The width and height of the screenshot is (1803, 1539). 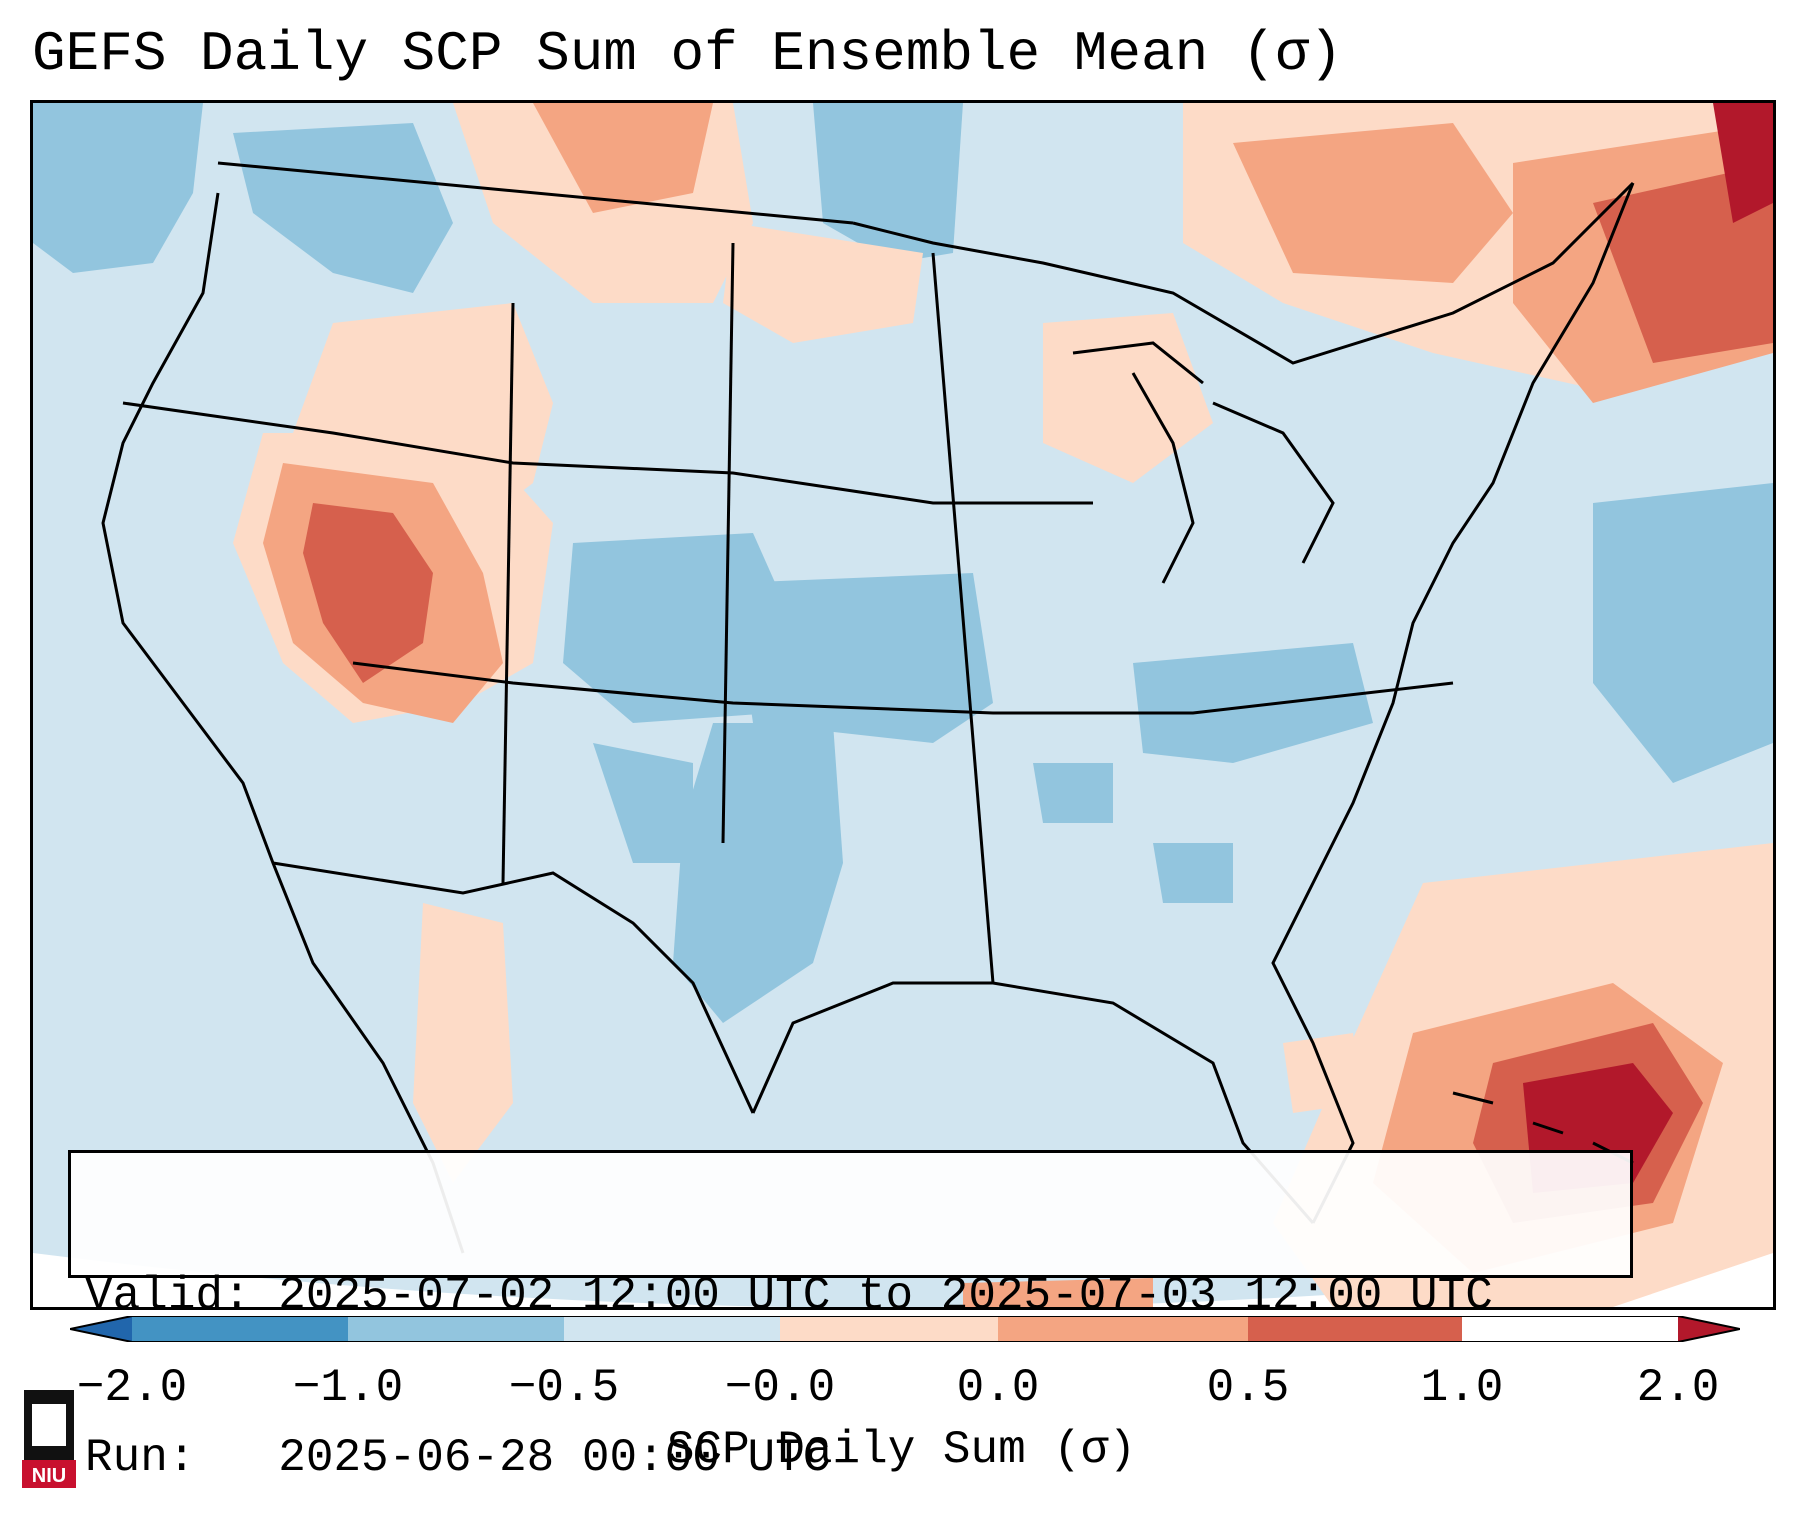 What do you see at coordinates (1138, 363) in the screenshot?
I see `lake-superior` at bounding box center [1138, 363].